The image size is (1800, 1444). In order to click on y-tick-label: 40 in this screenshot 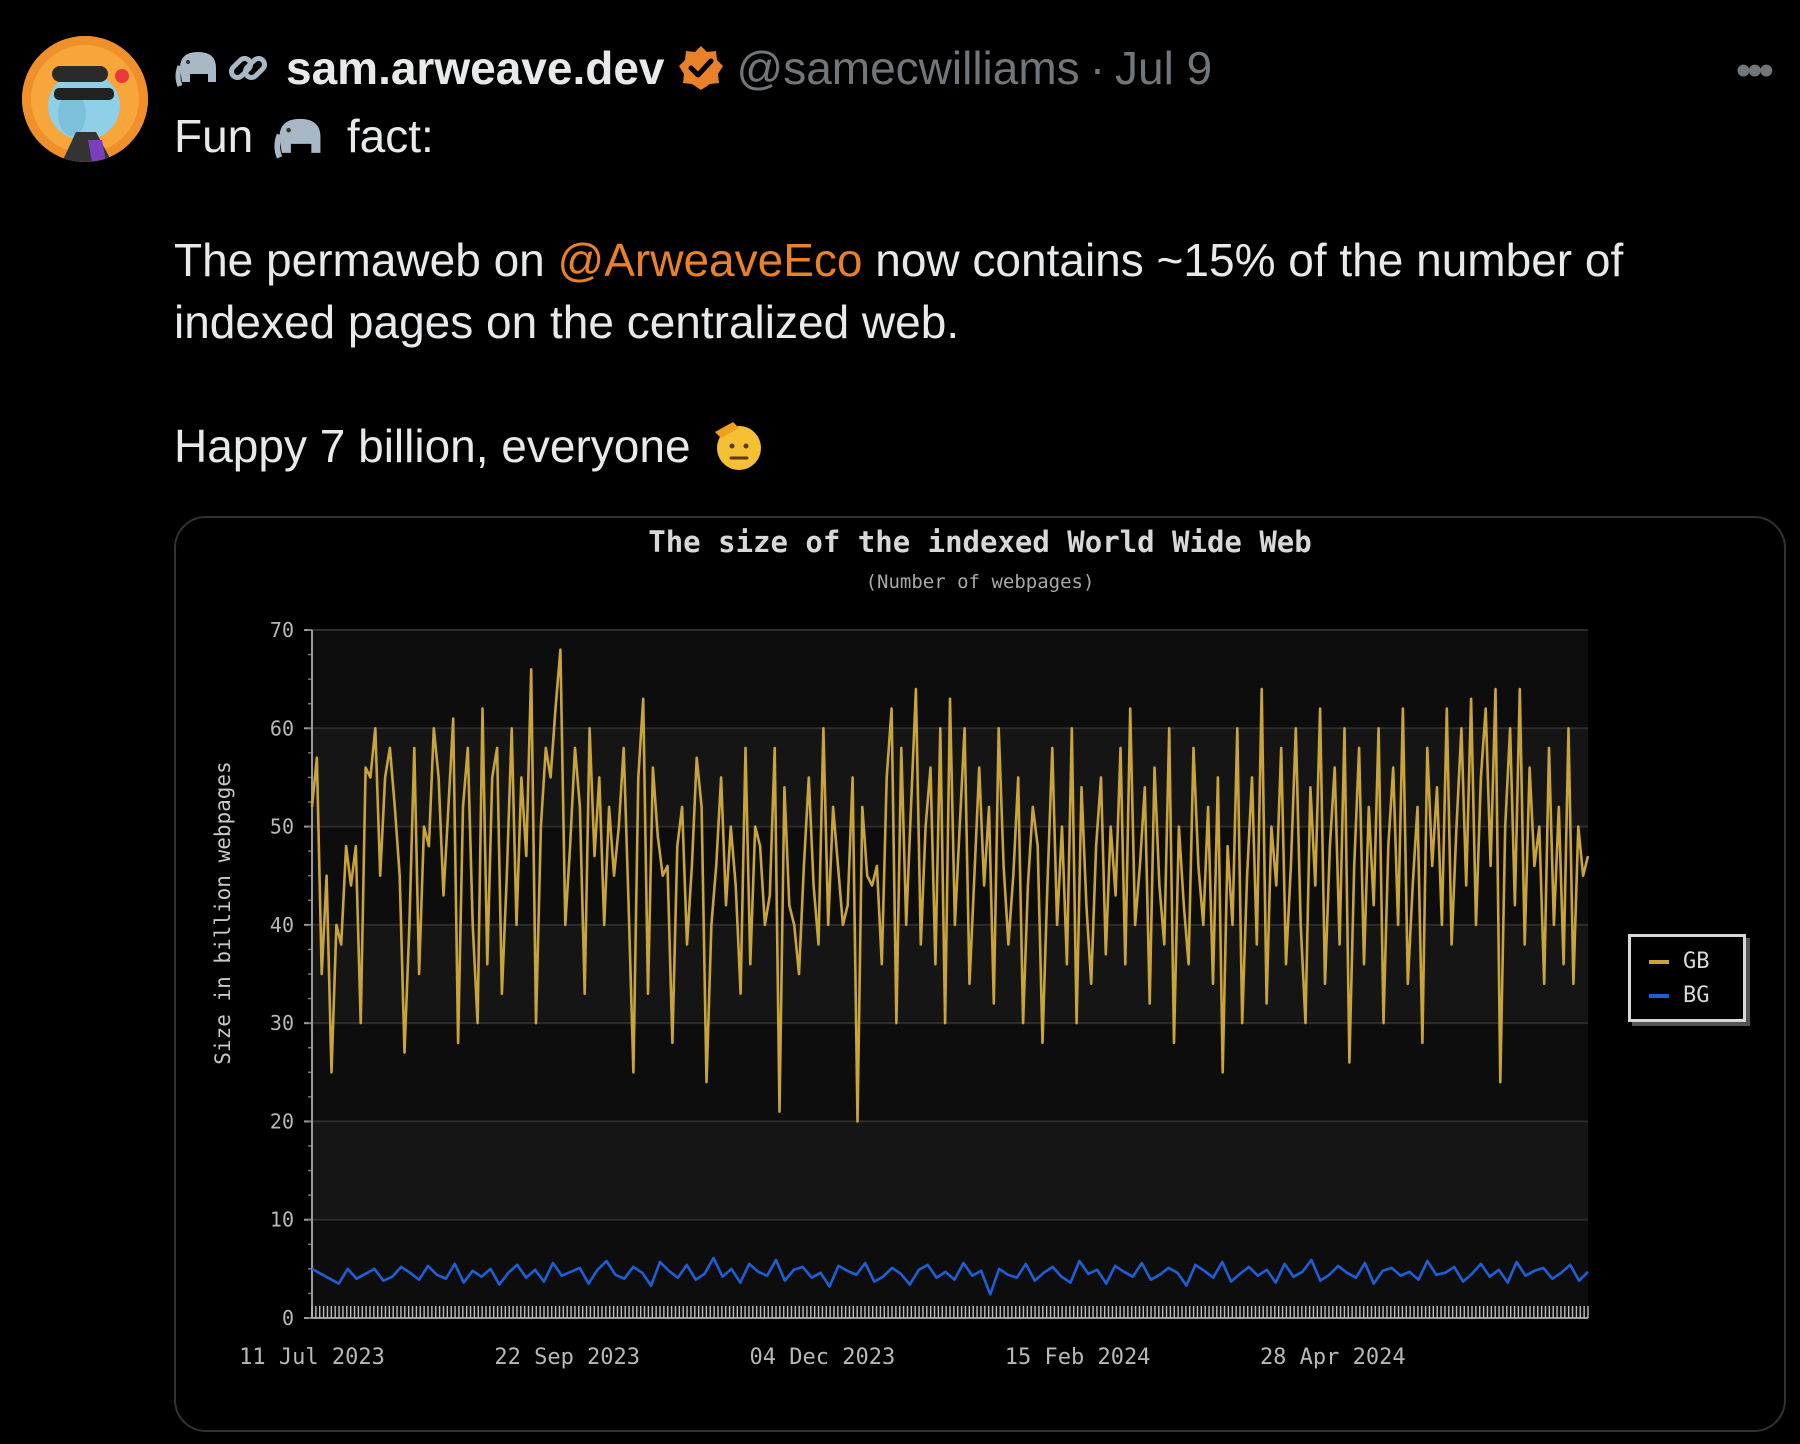, I will do `click(282, 925)`.